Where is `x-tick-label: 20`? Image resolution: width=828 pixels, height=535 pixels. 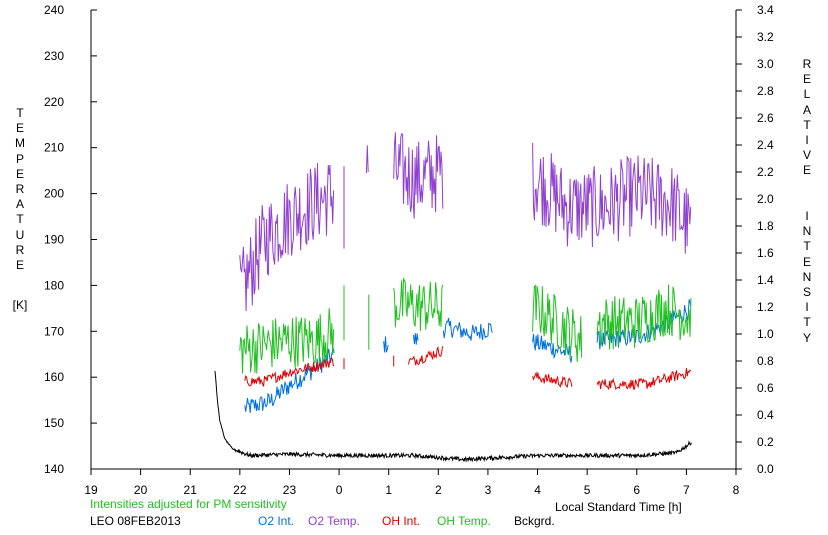
x-tick-label: 20 is located at coordinates (141, 490).